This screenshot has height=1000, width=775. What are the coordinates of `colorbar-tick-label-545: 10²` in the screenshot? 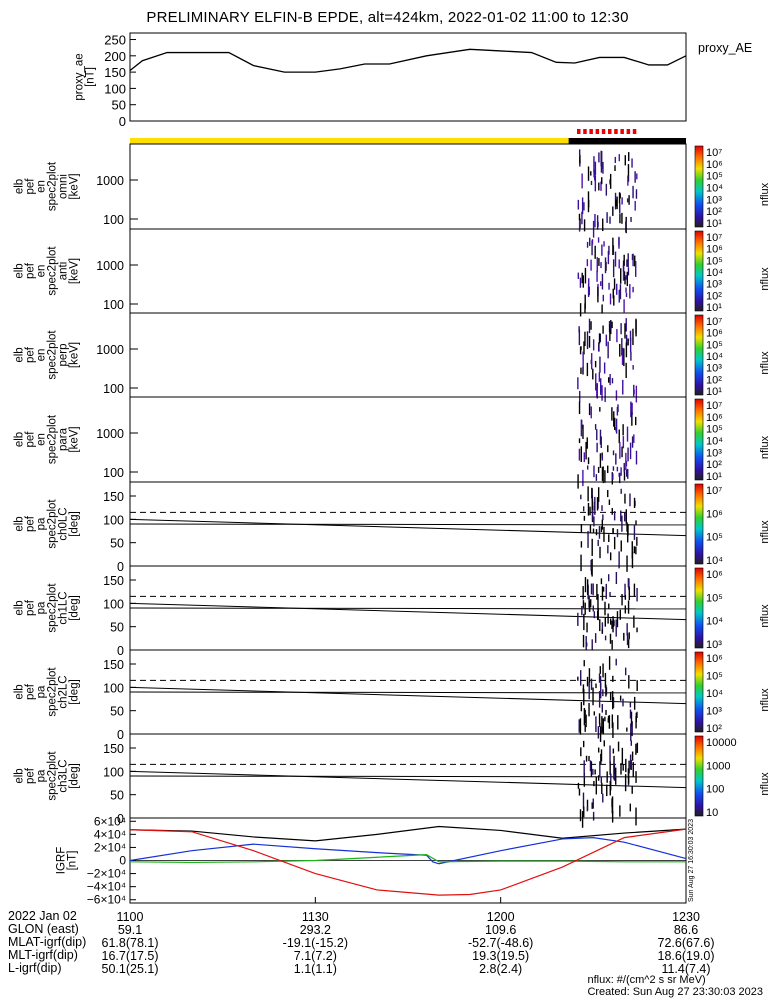 It's located at (714, 729).